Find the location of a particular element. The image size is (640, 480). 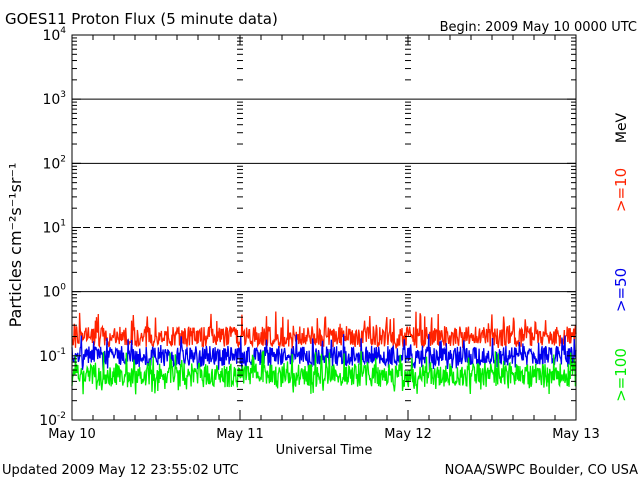

data-series is located at coordinates (324, 353).